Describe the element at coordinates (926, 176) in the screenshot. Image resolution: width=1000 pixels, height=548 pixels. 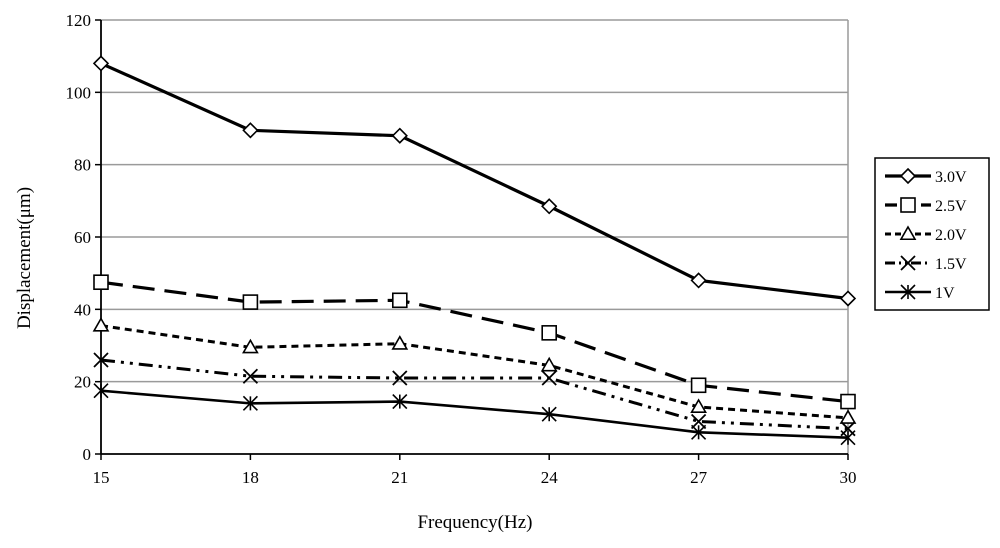
I see `legend-item: 3.0V` at that location.